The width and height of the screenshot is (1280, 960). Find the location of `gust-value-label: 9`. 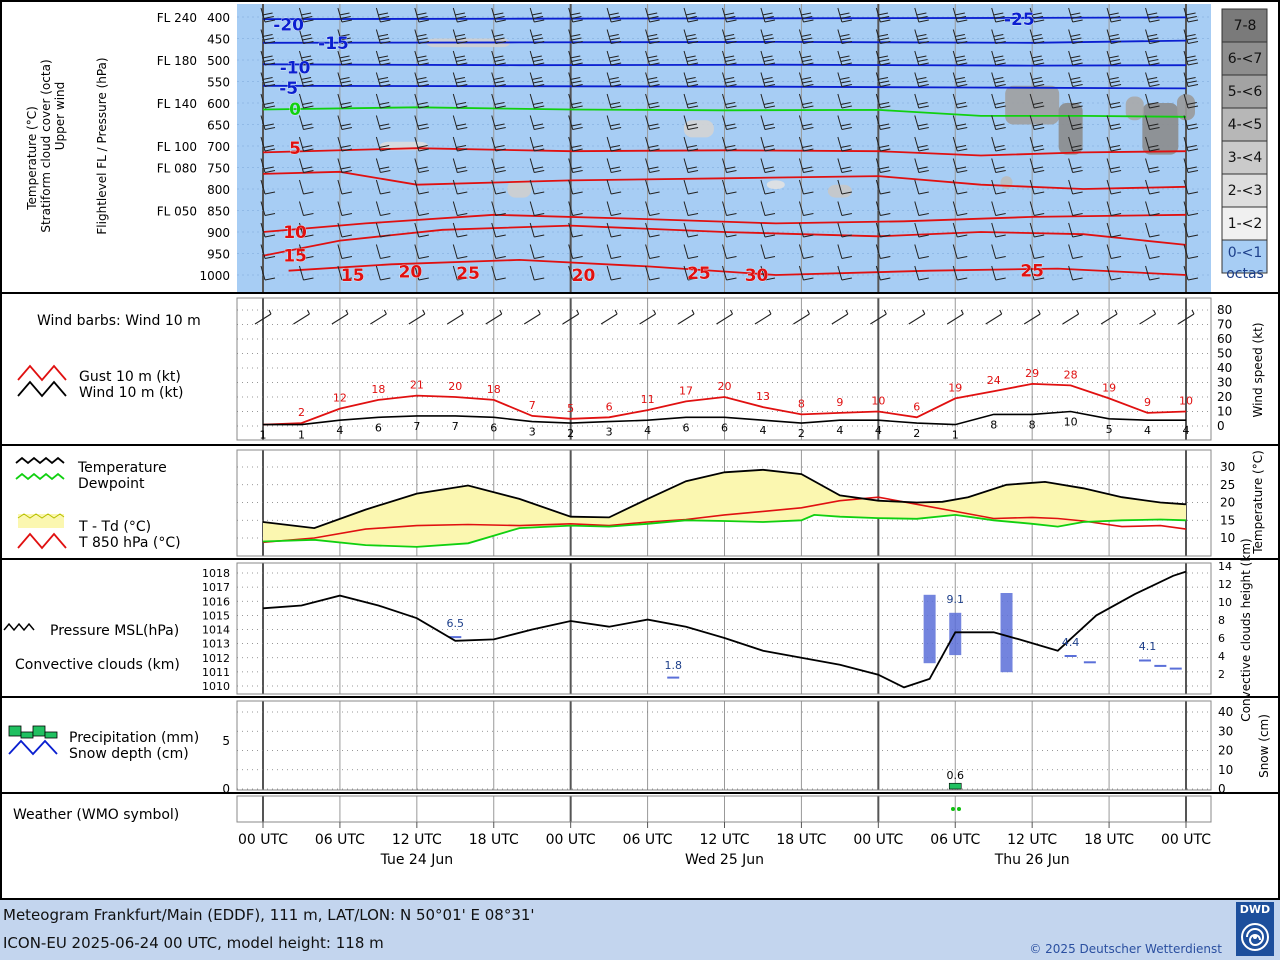

gust-value-label: 9 is located at coordinates (1147, 402).